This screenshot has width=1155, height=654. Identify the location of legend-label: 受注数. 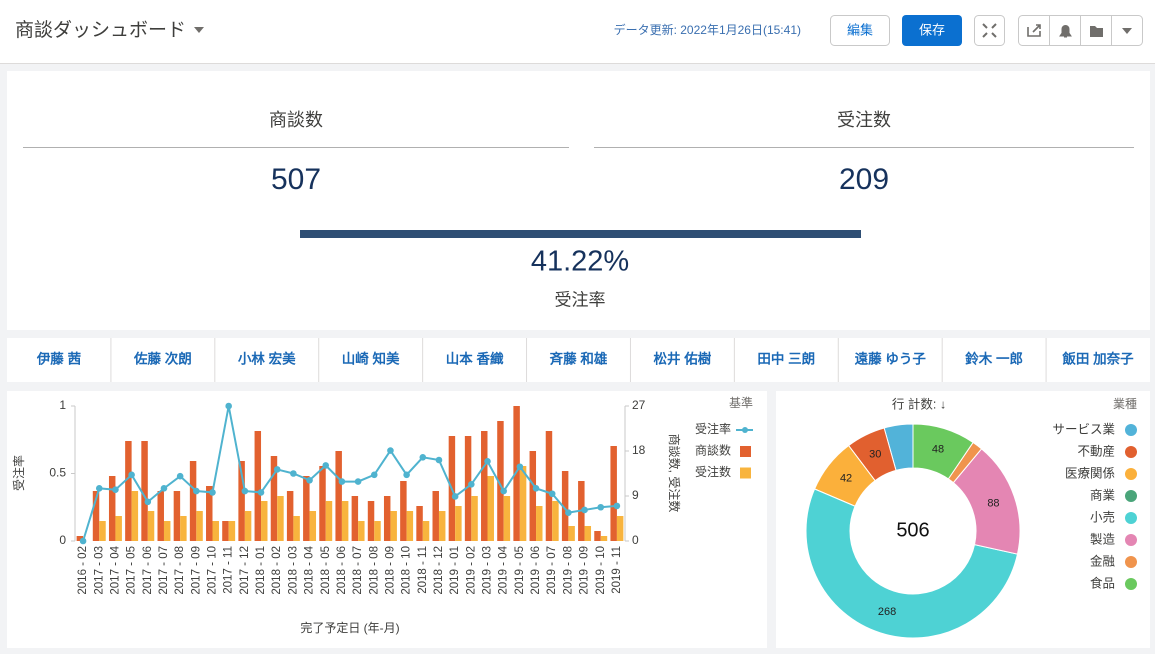
(713, 471).